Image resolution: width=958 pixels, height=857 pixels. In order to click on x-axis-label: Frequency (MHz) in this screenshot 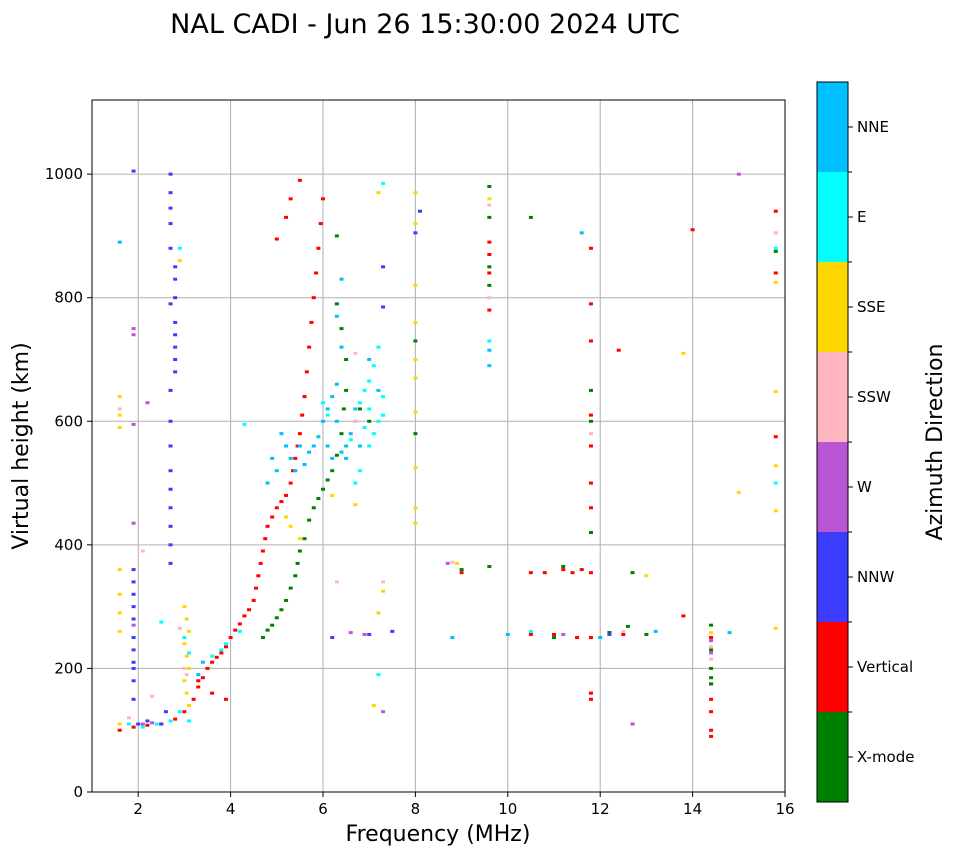, I will do `click(438, 834)`.